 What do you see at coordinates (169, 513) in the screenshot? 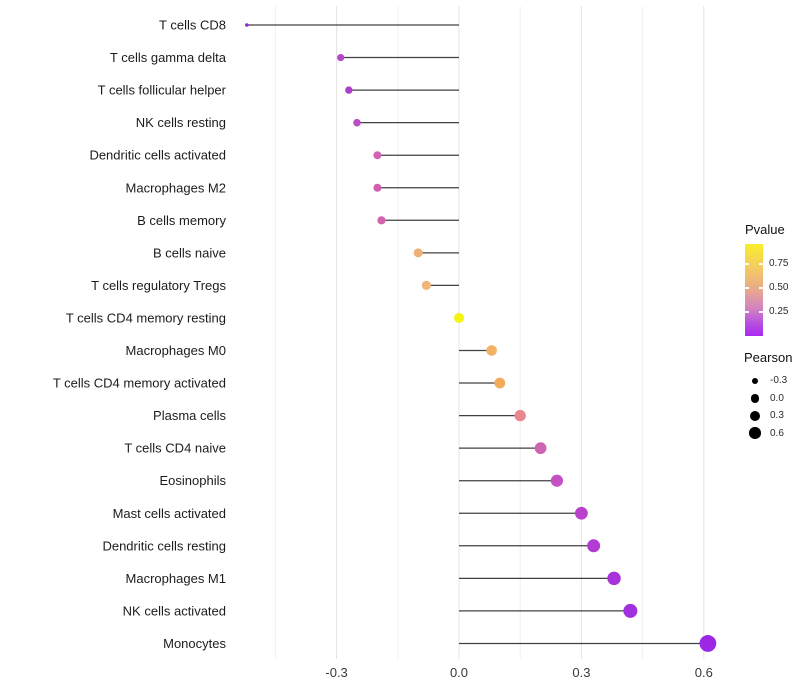
I see `category-label: Mast cells activated` at bounding box center [169, 513].